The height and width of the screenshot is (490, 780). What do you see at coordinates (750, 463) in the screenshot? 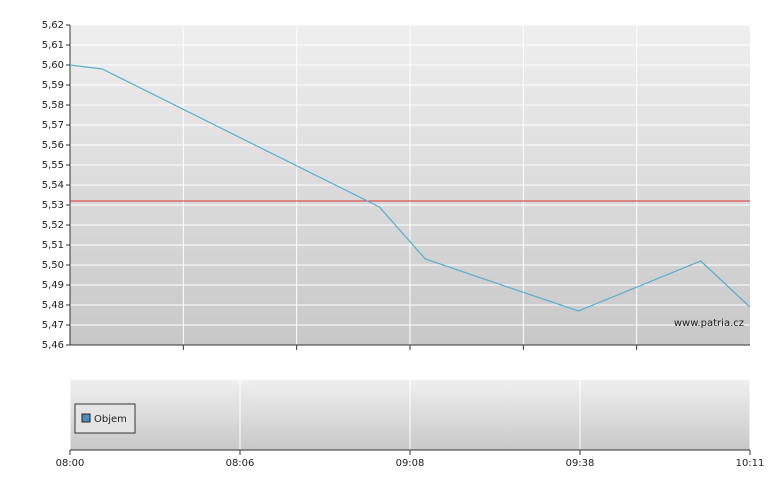
I see `x-tick-label: 10:11` at bounding box center [750, 463].